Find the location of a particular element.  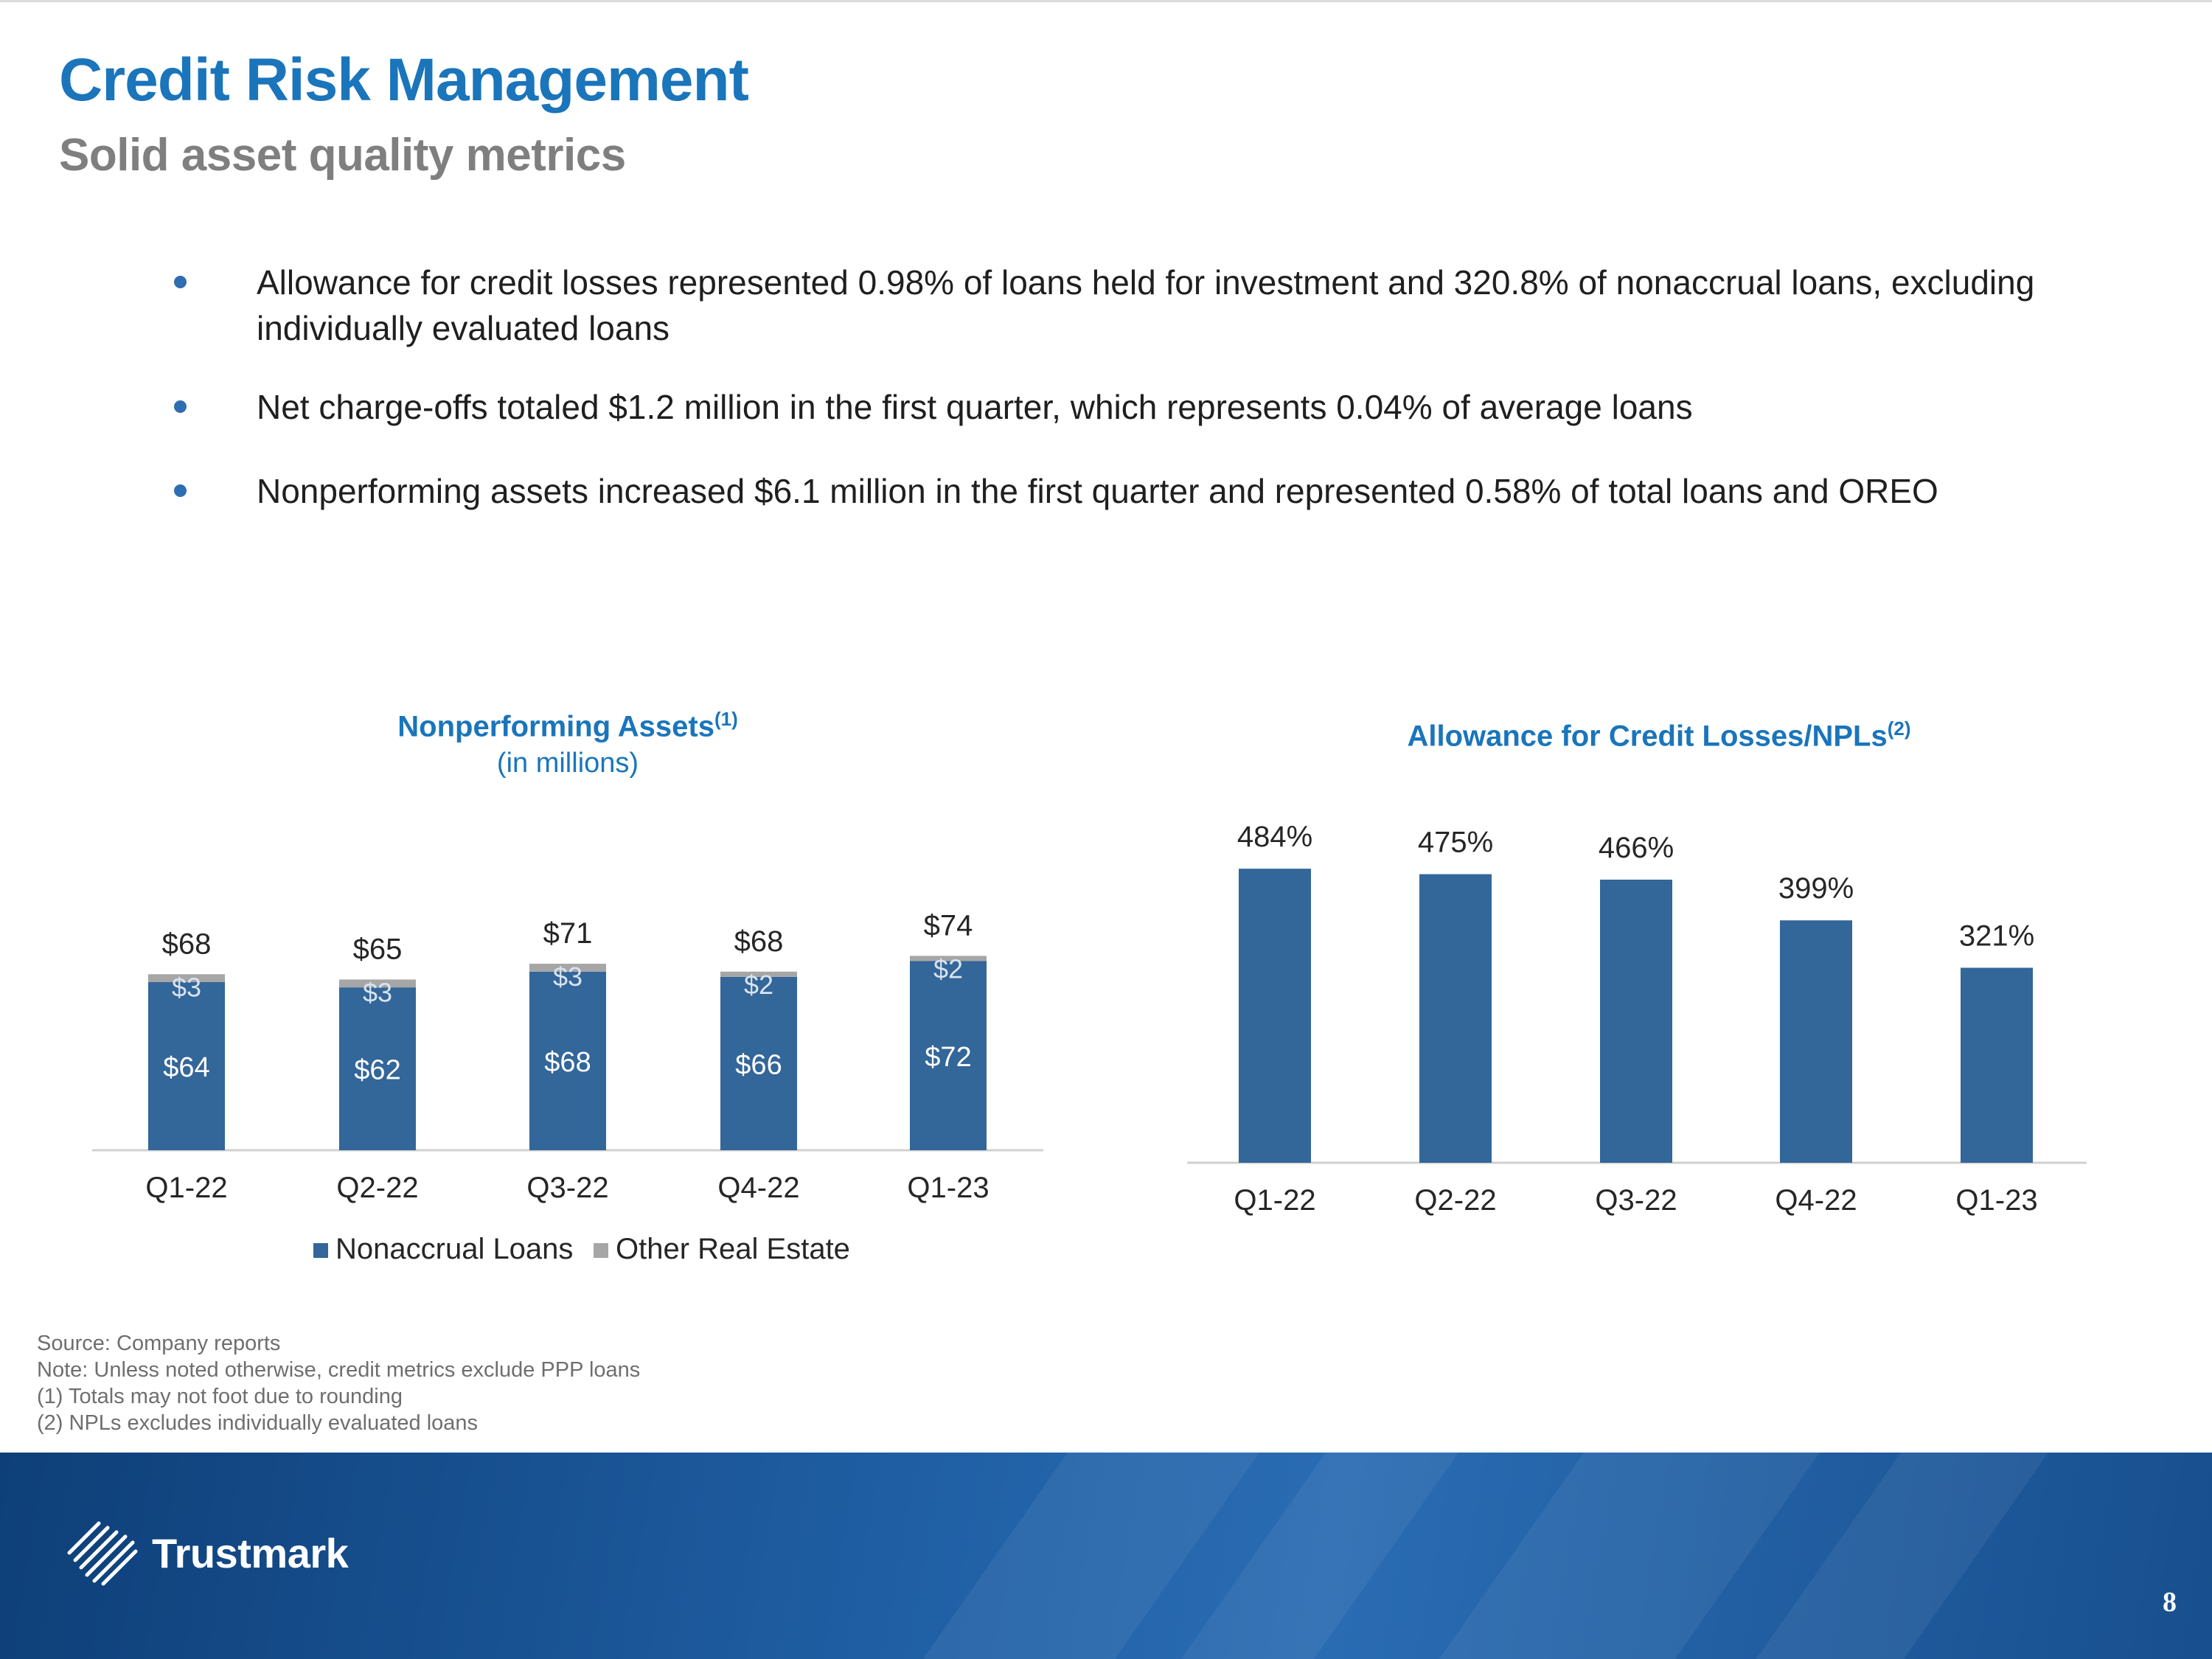

npa-chart-title: Nonperforming Assets(1) (in millions) is located at coordinates (568, 741).